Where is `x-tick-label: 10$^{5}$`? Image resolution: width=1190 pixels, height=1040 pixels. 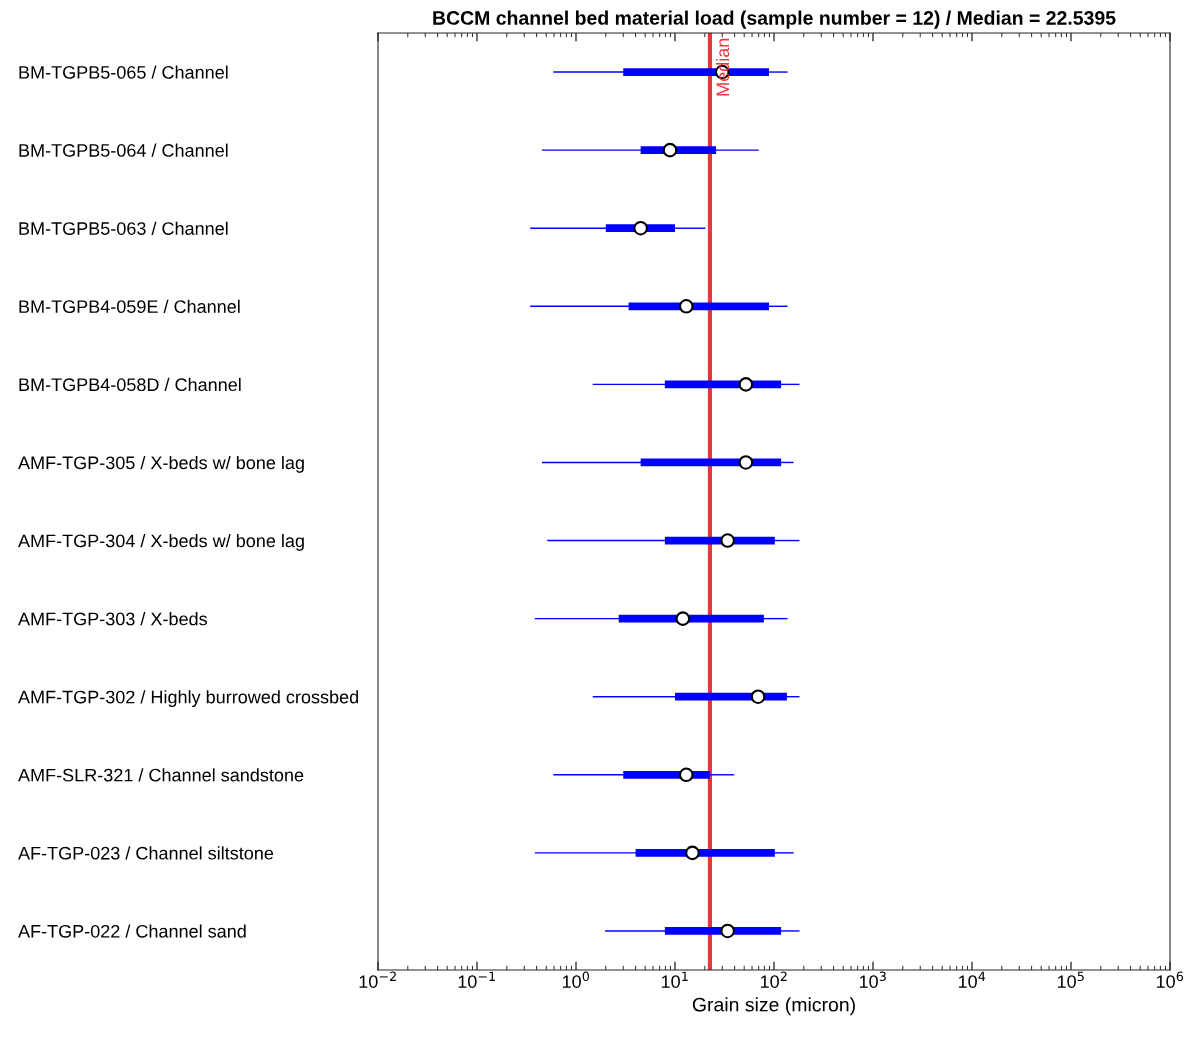
x-tick-label: 10$^{5}$ is located at coordinates (1070, 979).